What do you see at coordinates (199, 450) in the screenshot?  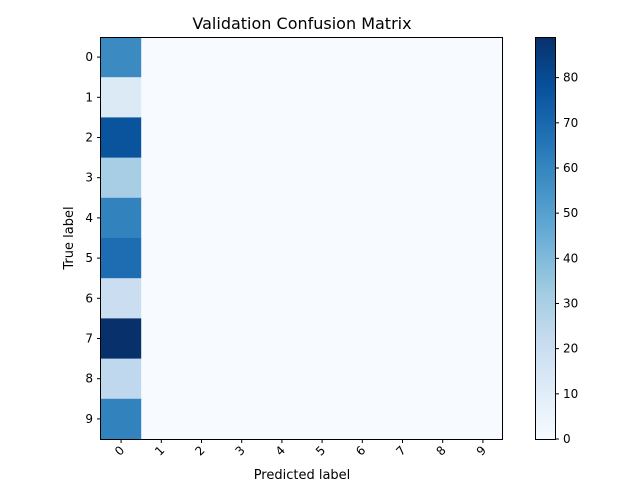 I see `x-tick-label: 2` at bounding box center [199, 450].